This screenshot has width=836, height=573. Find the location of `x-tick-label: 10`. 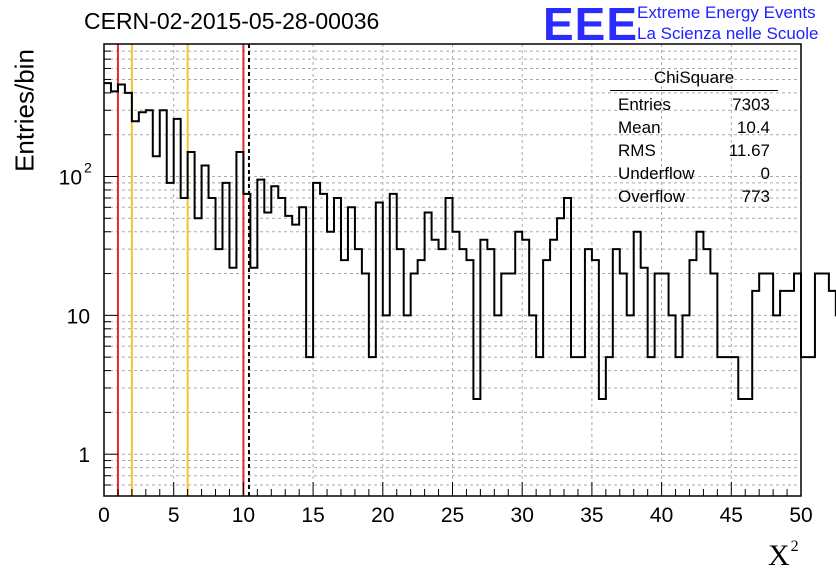

x-tick-label: 10 is located at coordinates (243, 515).